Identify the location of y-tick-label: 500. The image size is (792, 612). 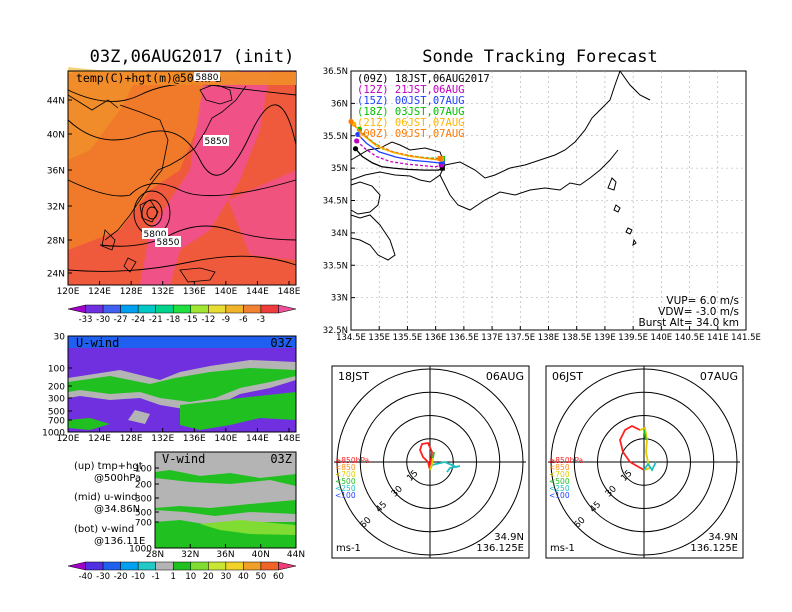
(143, 514).